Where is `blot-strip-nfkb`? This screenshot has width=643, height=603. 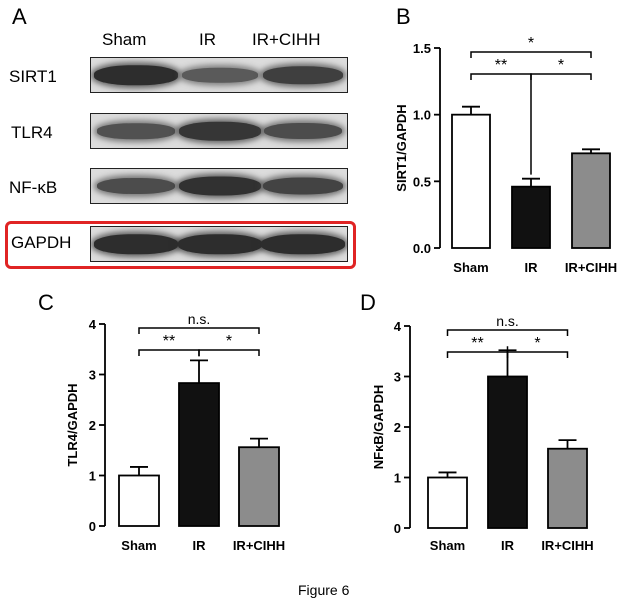
blot-strip-nfkb is located at coordinates (219, 186).